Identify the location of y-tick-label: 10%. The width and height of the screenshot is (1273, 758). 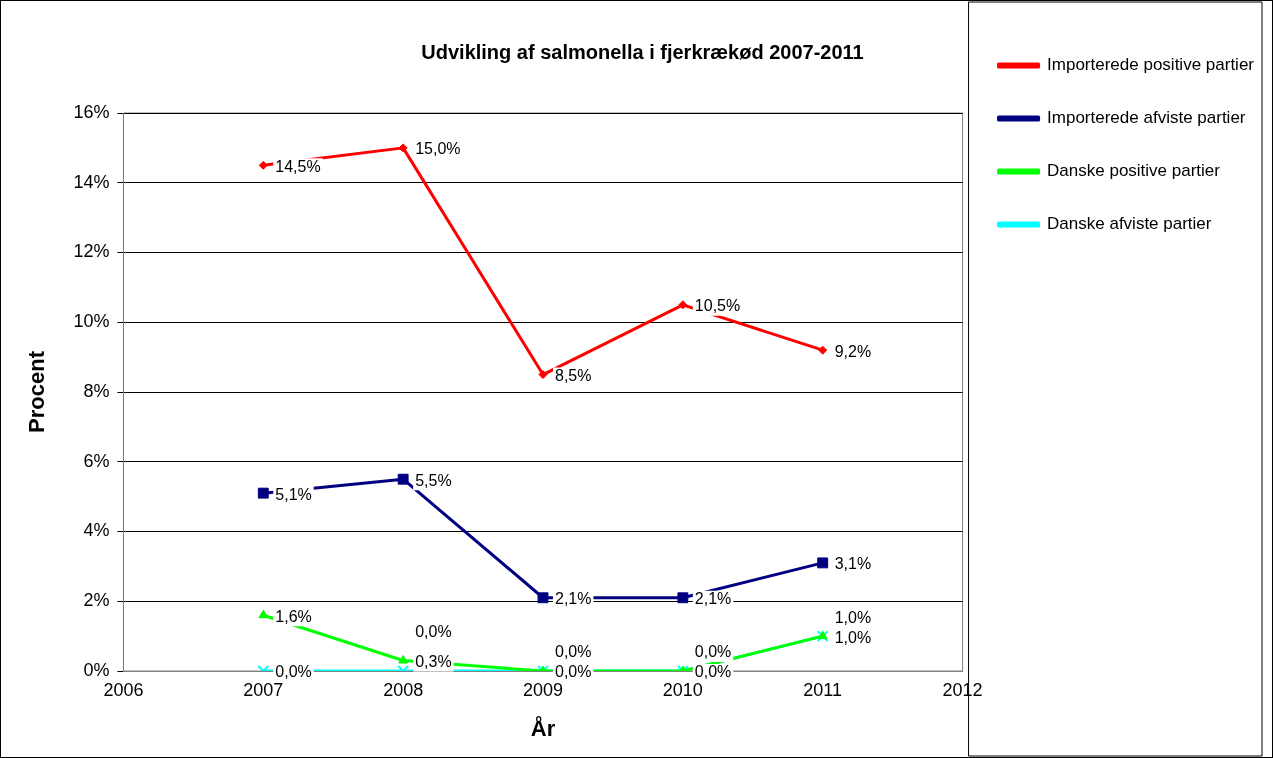
(91, 321).